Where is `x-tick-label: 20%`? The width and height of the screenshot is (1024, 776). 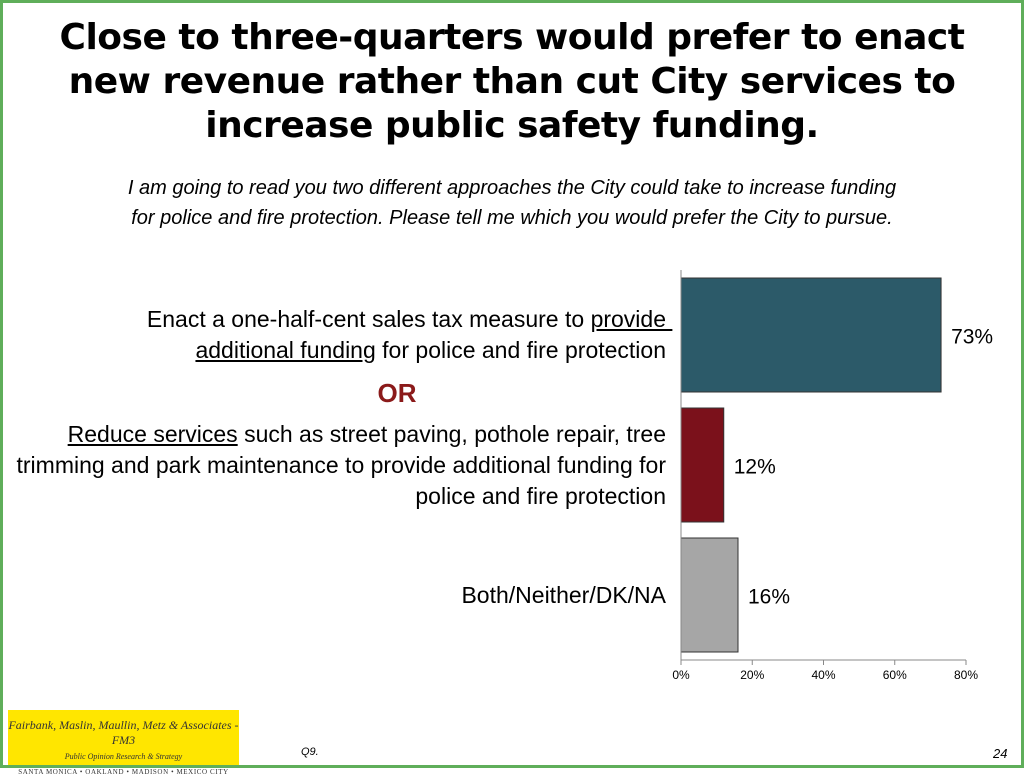 x-tick-label: 20% is located at coordinates (752, 675).